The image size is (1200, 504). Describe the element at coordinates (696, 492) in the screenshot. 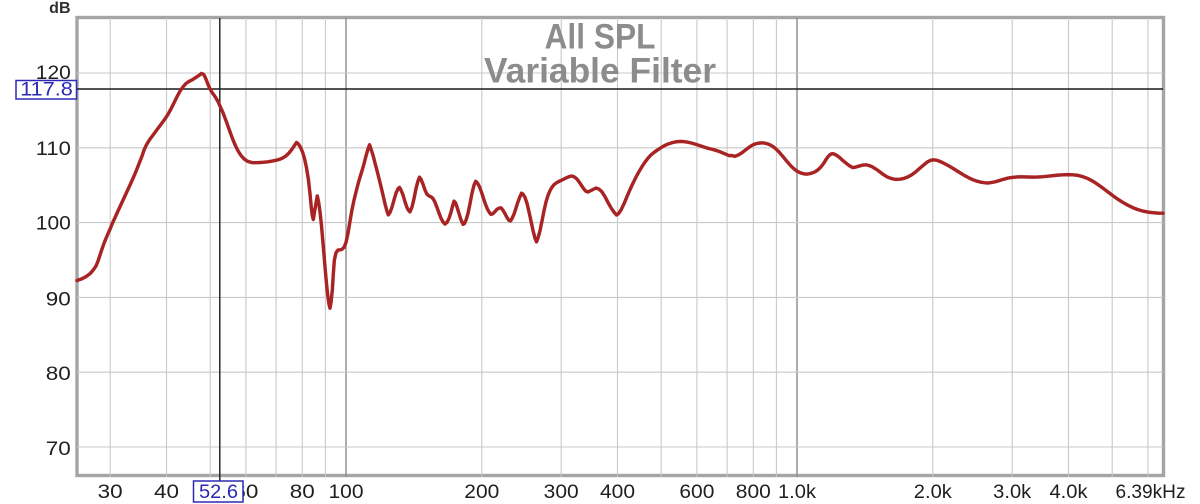

I see `svg-text: 600` at that location.